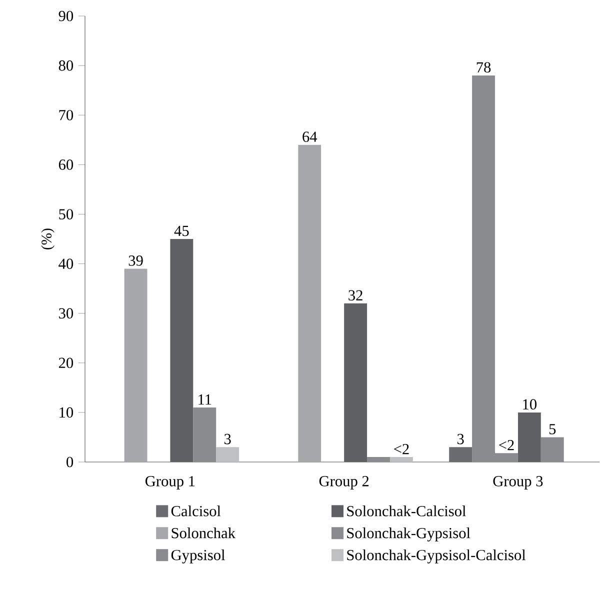 The height and width of the screenshot is (597, 609). I want to click on y-tick-label: 90, so click(66, 16).